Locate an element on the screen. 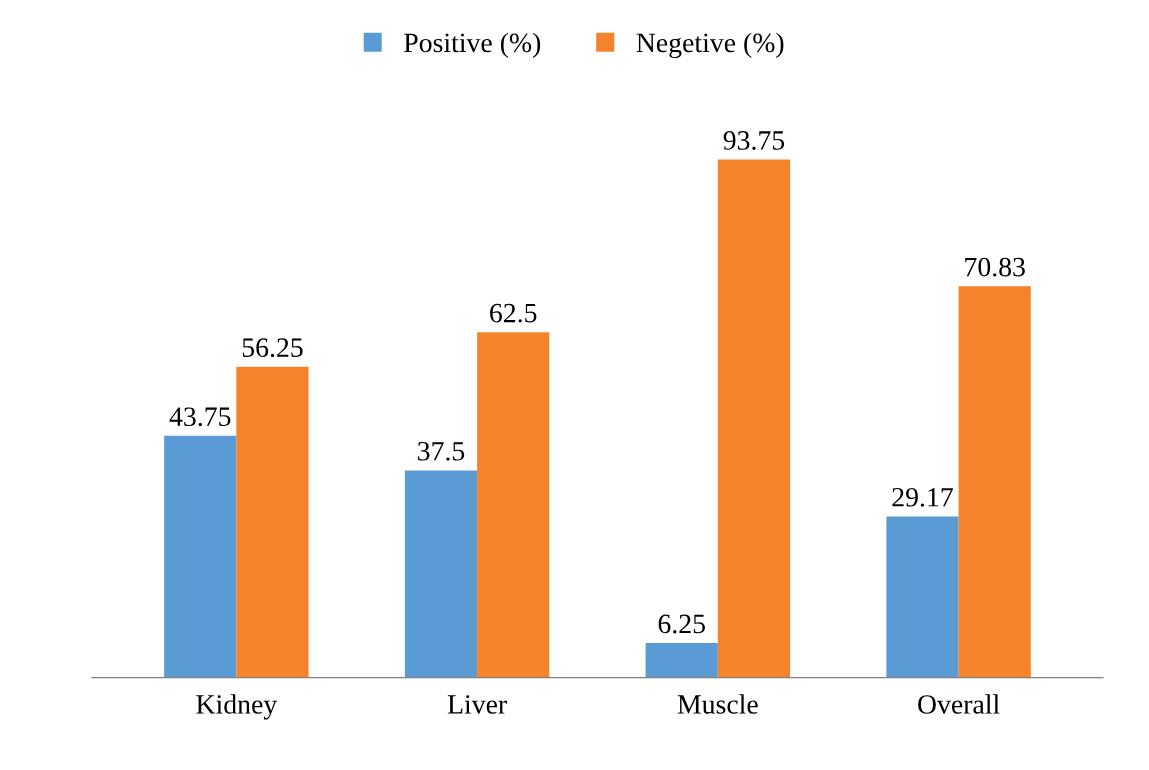 The width and height of the screenshot is (1149, 770). data-label: 29.17 is located at coordinates (922, 497).